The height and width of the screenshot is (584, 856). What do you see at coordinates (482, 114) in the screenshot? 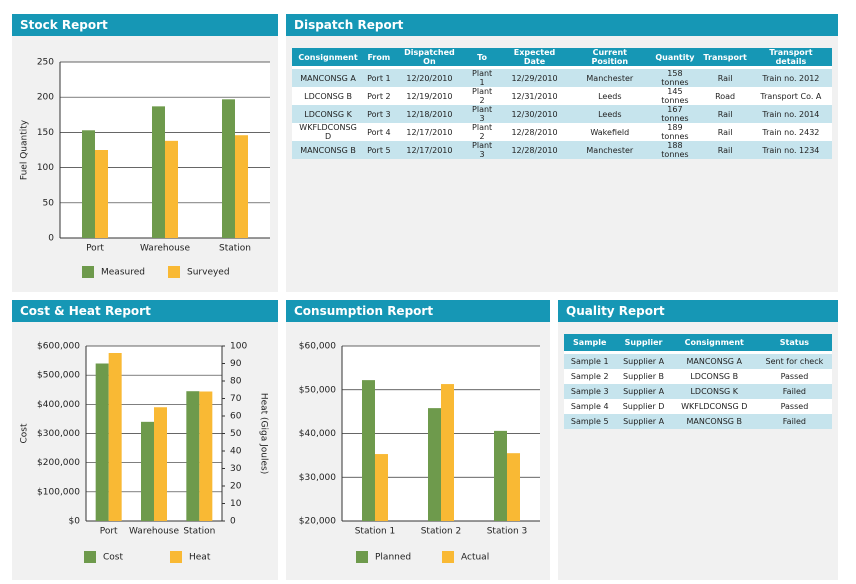
I see `table-cell: Plant 3` at bounding box center [482, 114].